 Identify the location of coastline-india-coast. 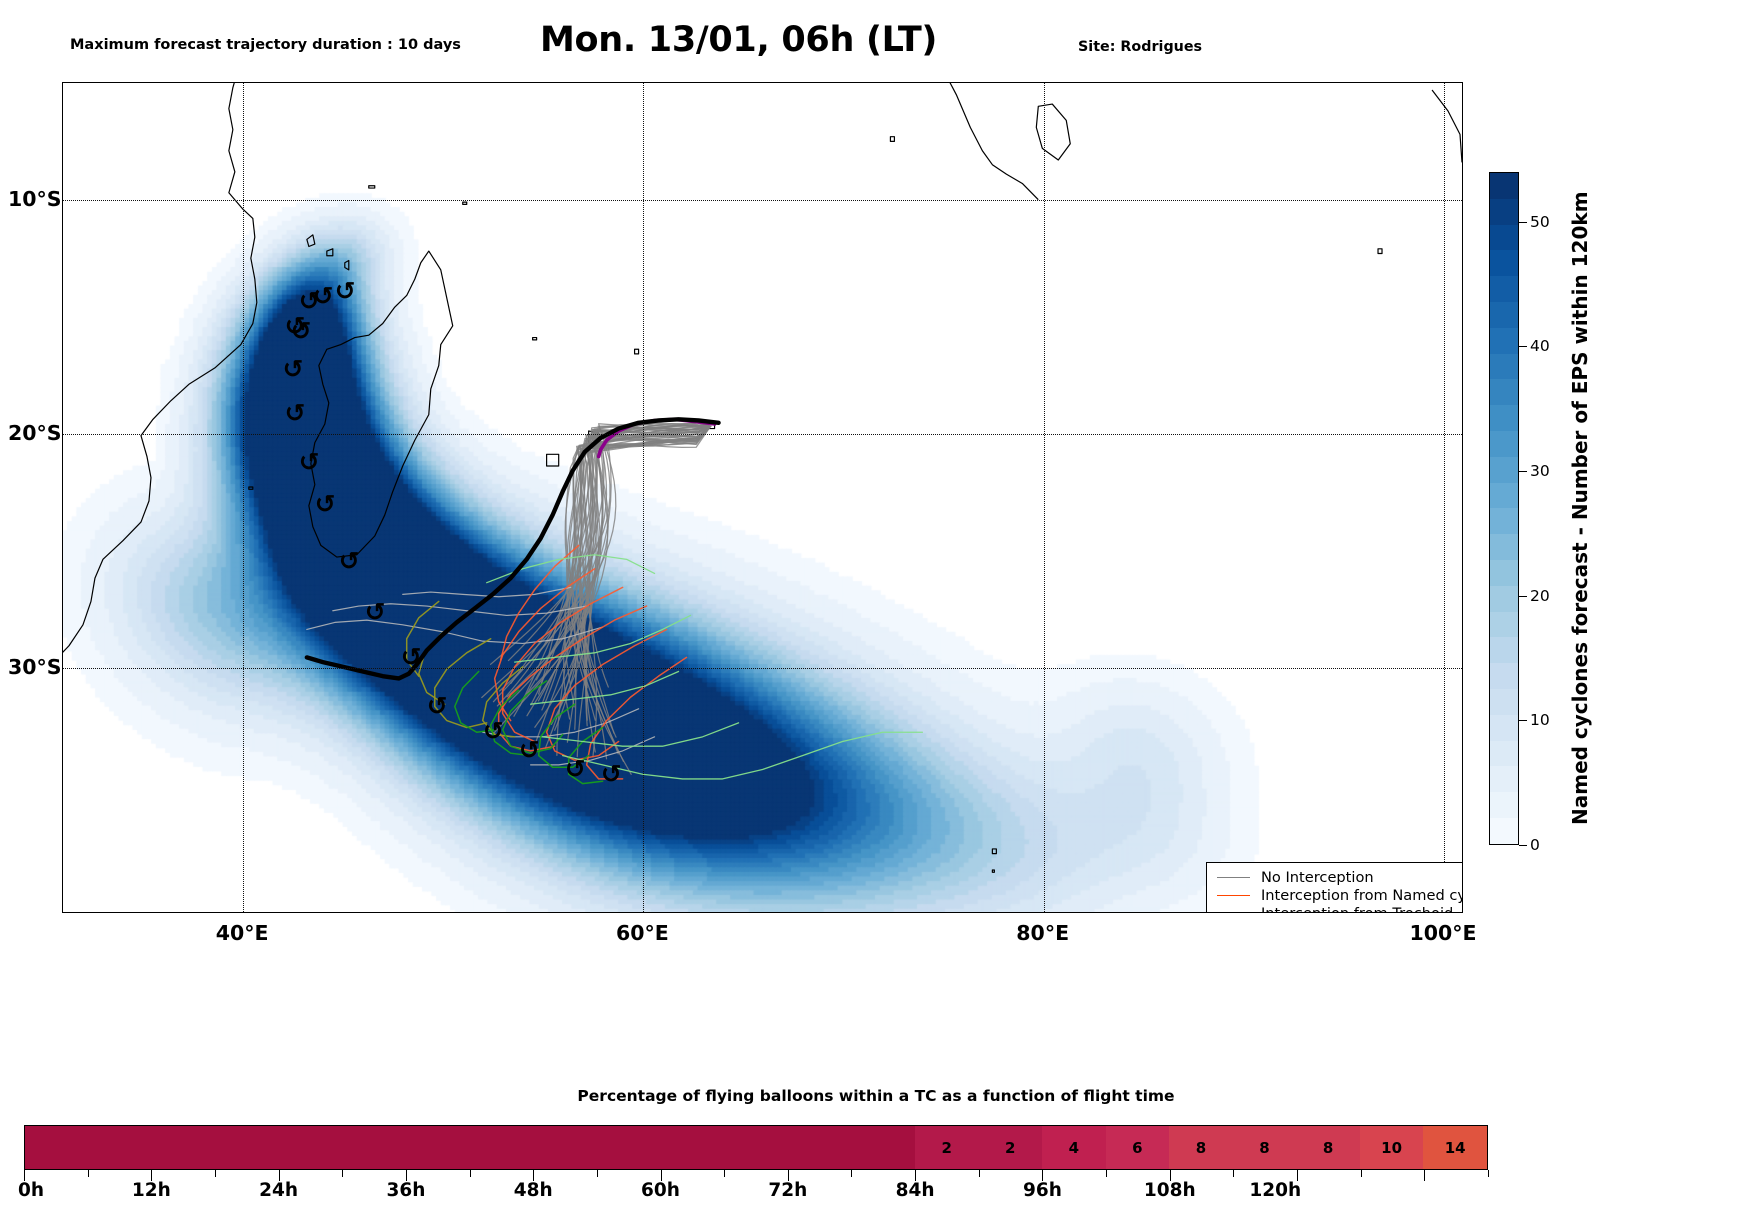
(994, 142).